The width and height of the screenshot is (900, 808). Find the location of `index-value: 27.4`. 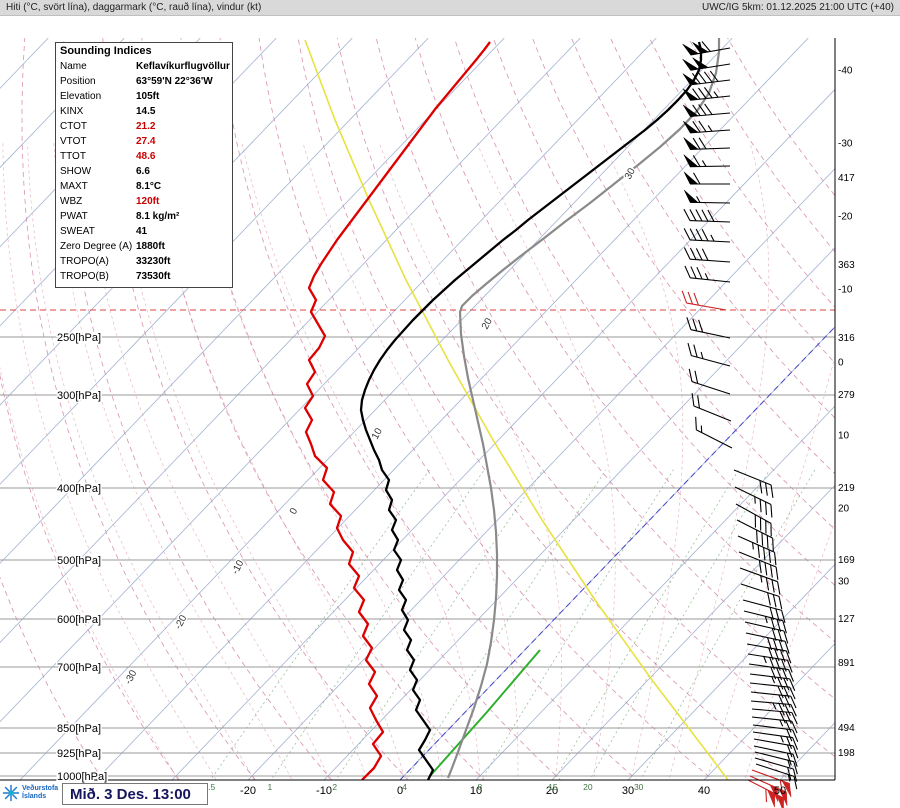

index-value: 27.4 is located at coordinates (146, 141).